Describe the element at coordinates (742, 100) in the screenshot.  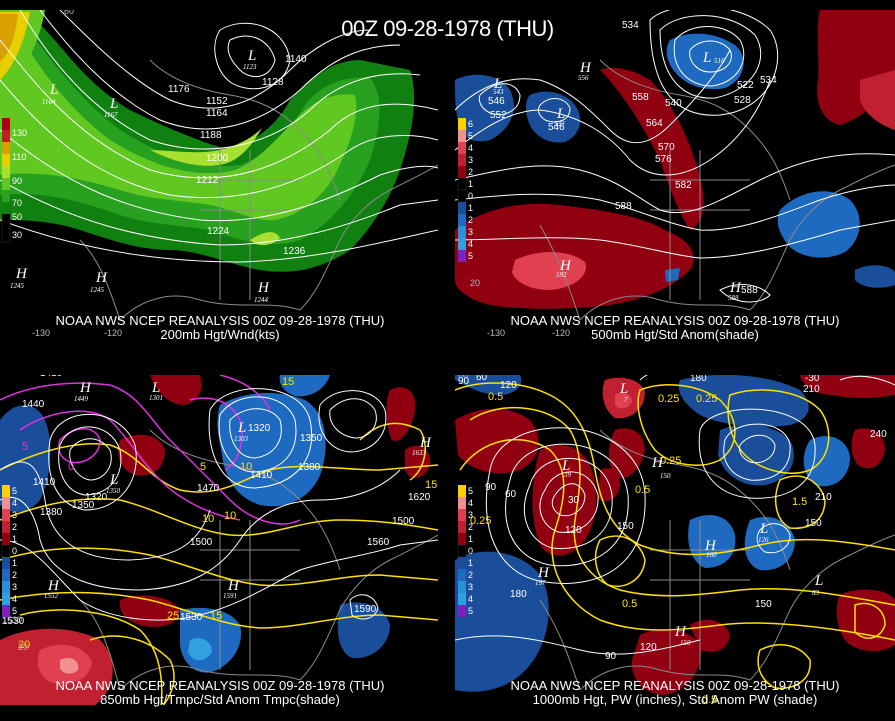
I see `svg-text: 528` at that location.